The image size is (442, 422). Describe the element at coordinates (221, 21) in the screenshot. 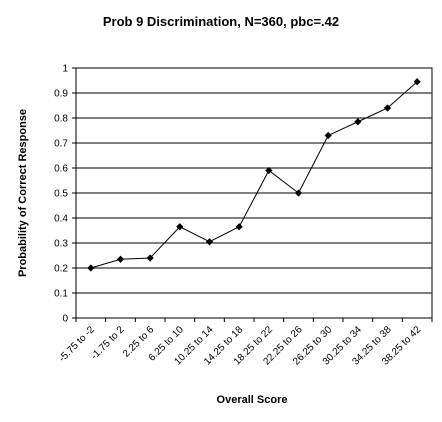

I see `chart-title: Prob 9 Discrimination, N=360, pbc=.42` at that location.